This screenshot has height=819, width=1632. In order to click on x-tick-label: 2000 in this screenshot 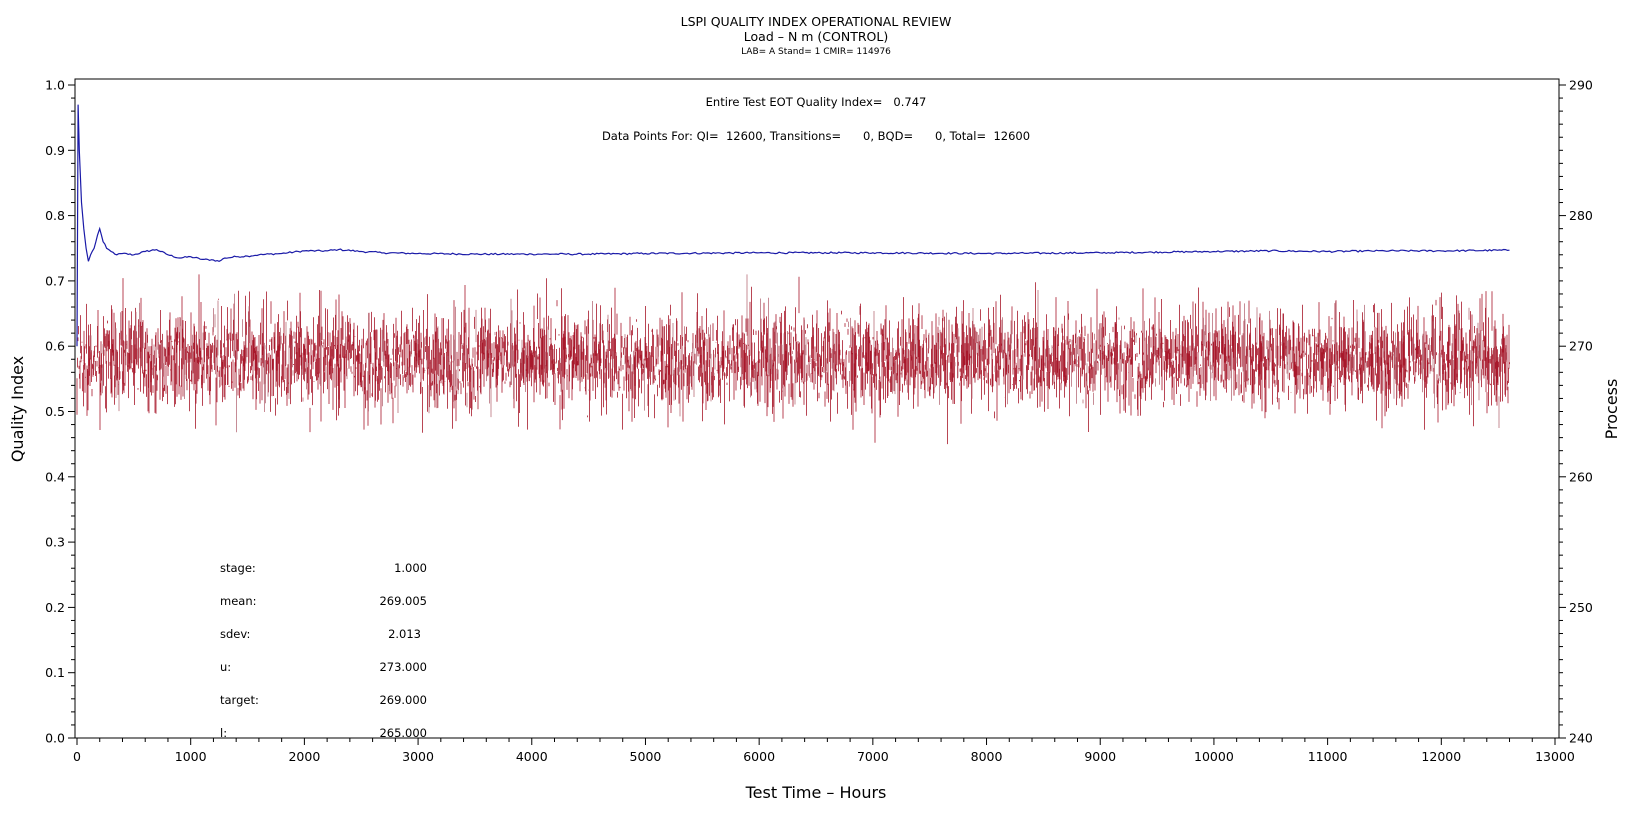, I will do `click(304, 756)`.